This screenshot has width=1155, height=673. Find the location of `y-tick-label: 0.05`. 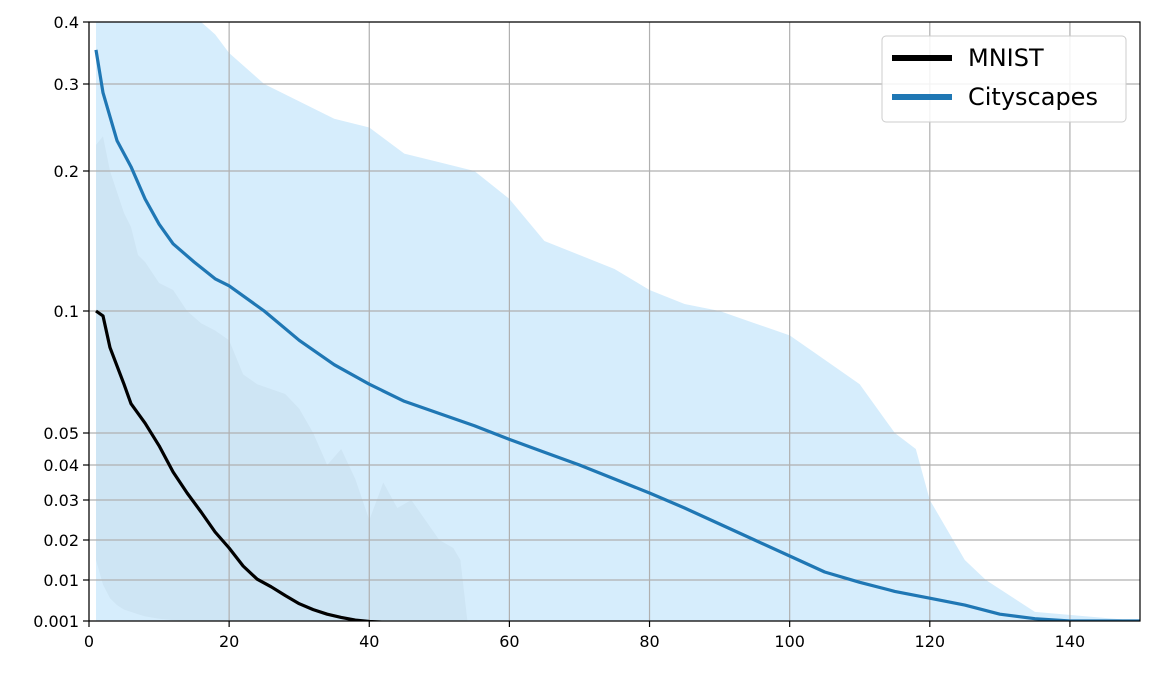

y-tick-label: 0.05 is located at coordinates (61, 433).